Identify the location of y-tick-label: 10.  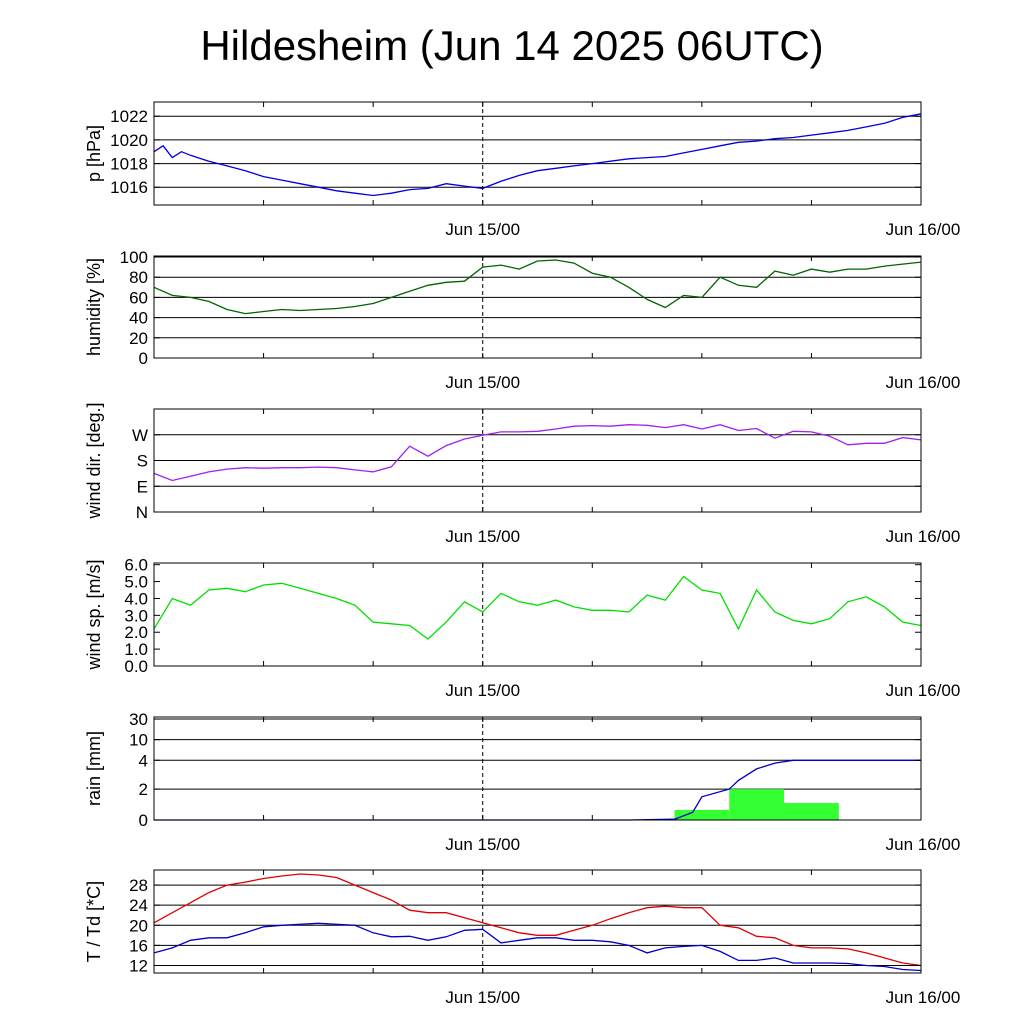
(138, 740).